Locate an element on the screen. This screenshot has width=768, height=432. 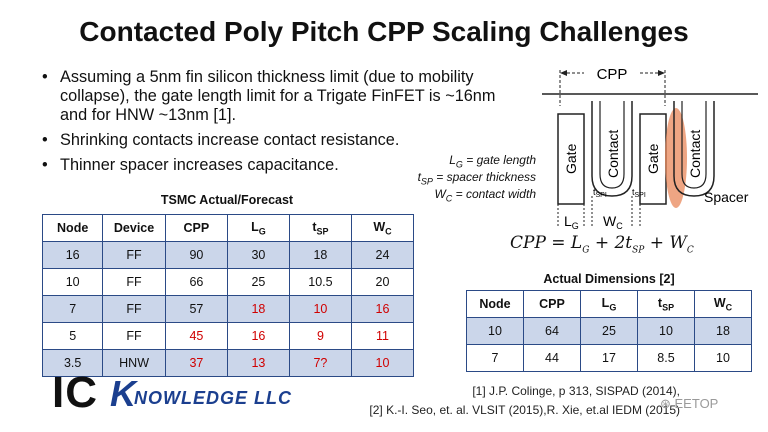
tspi-label-left: tSPI is located at coordinates (600, 193).